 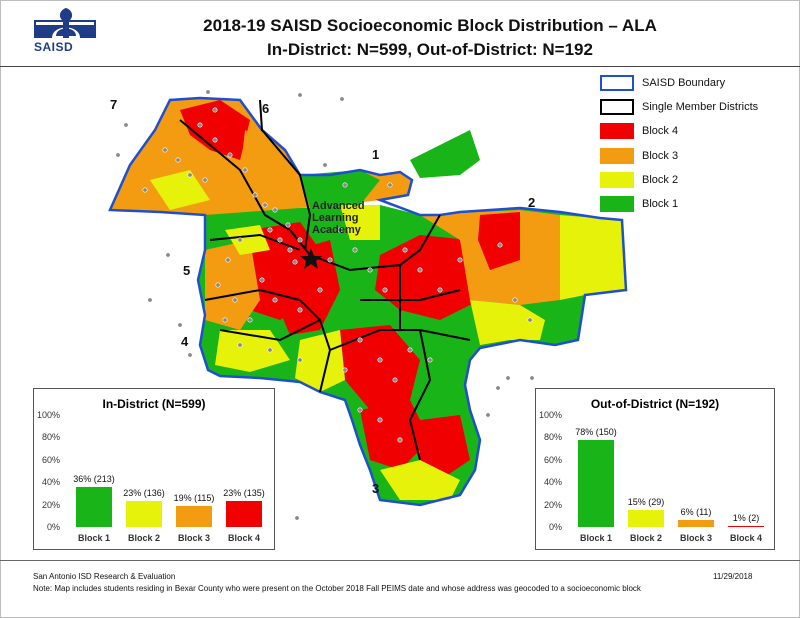 I want to click on school-label-line3: Academy, so click(x=336, y=230).